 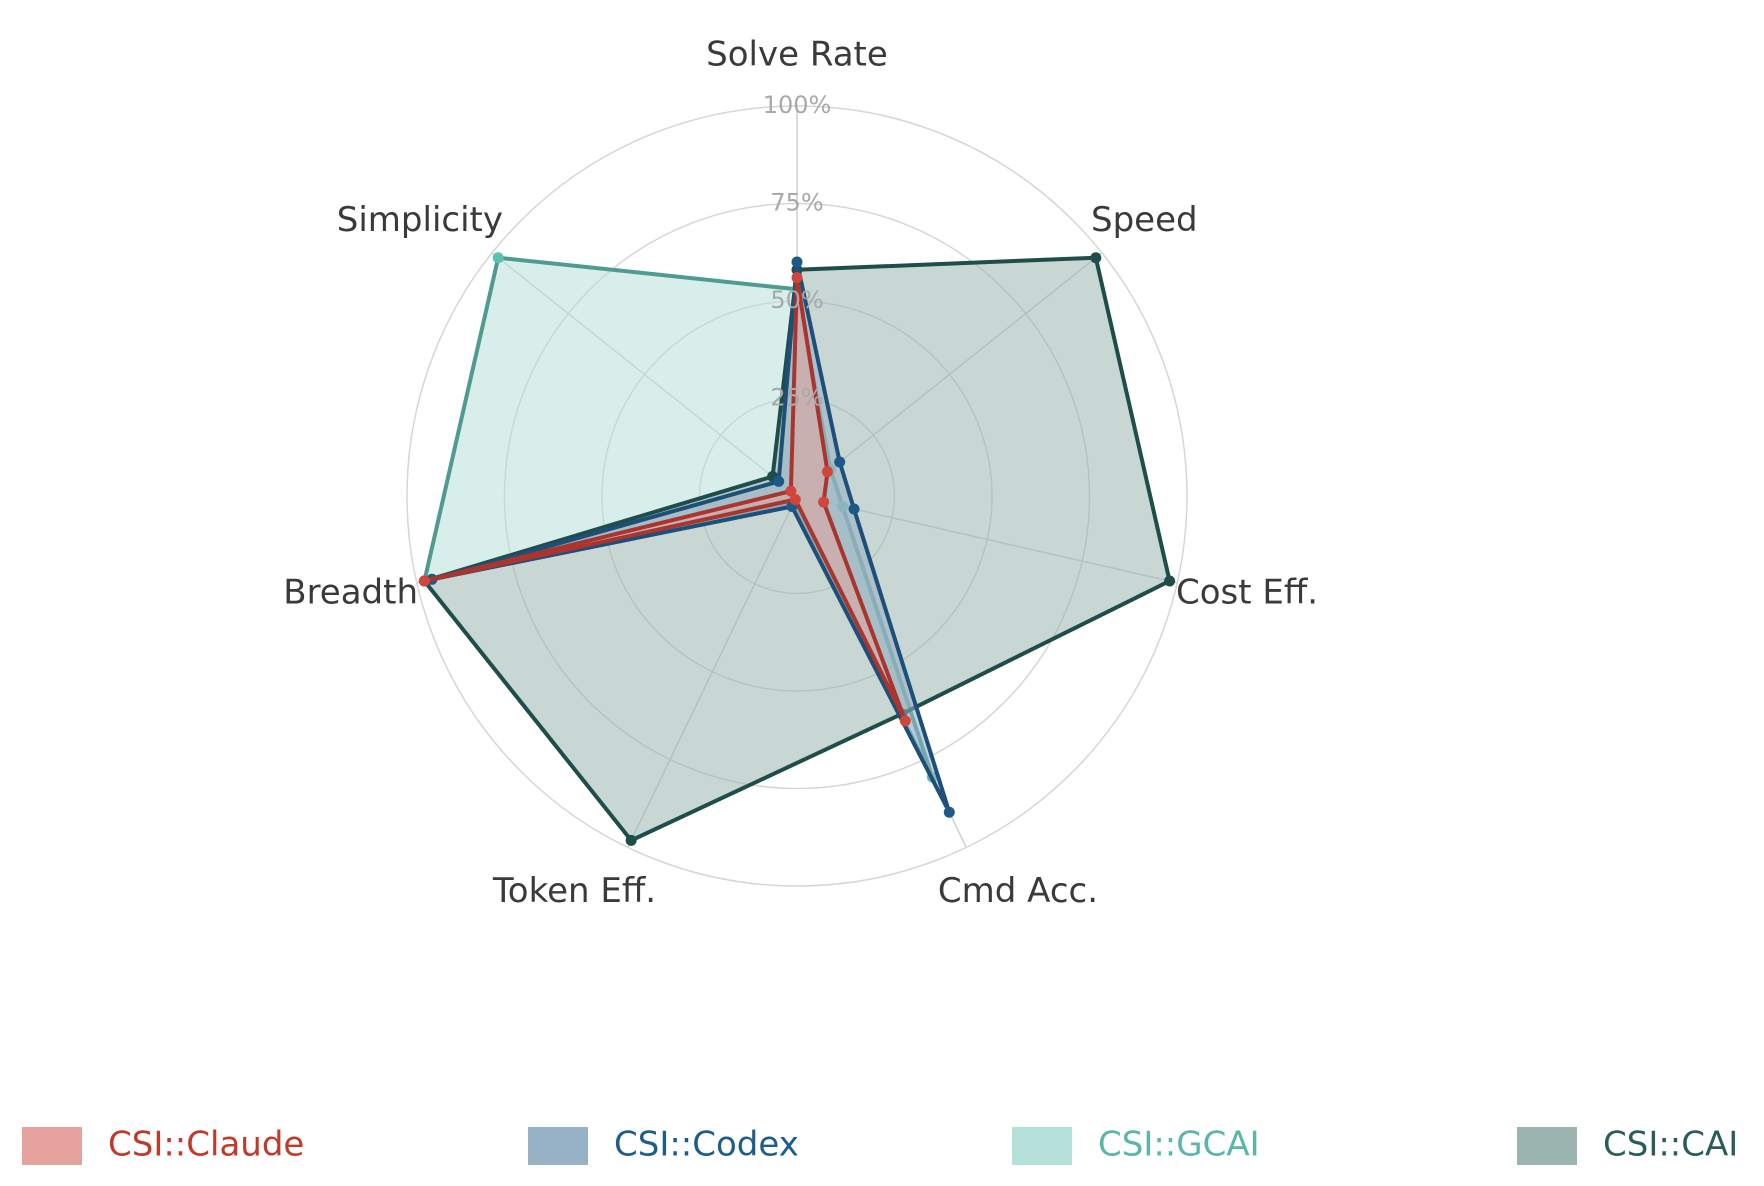 What do you see at coordinates (796, 203) in the screenshot?
I see `tick-label-75: 75%` at bounding box center [796, 203].